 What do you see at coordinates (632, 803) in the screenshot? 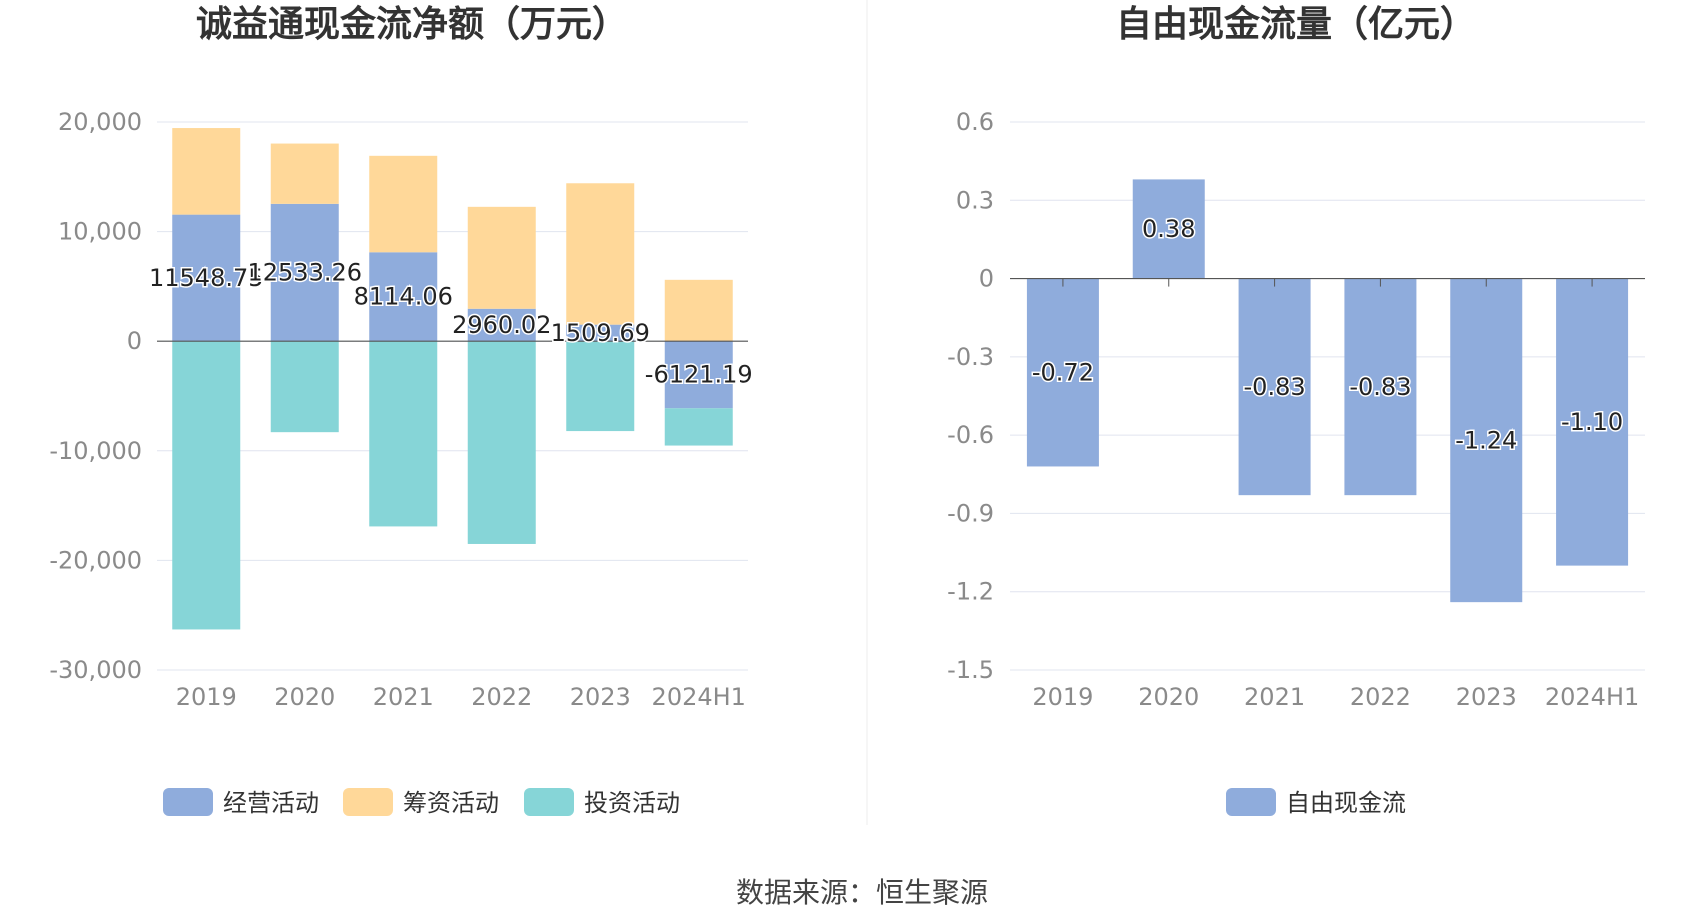
I see `legend-label-investing: 投资活动` at bounding box center [632, 803].